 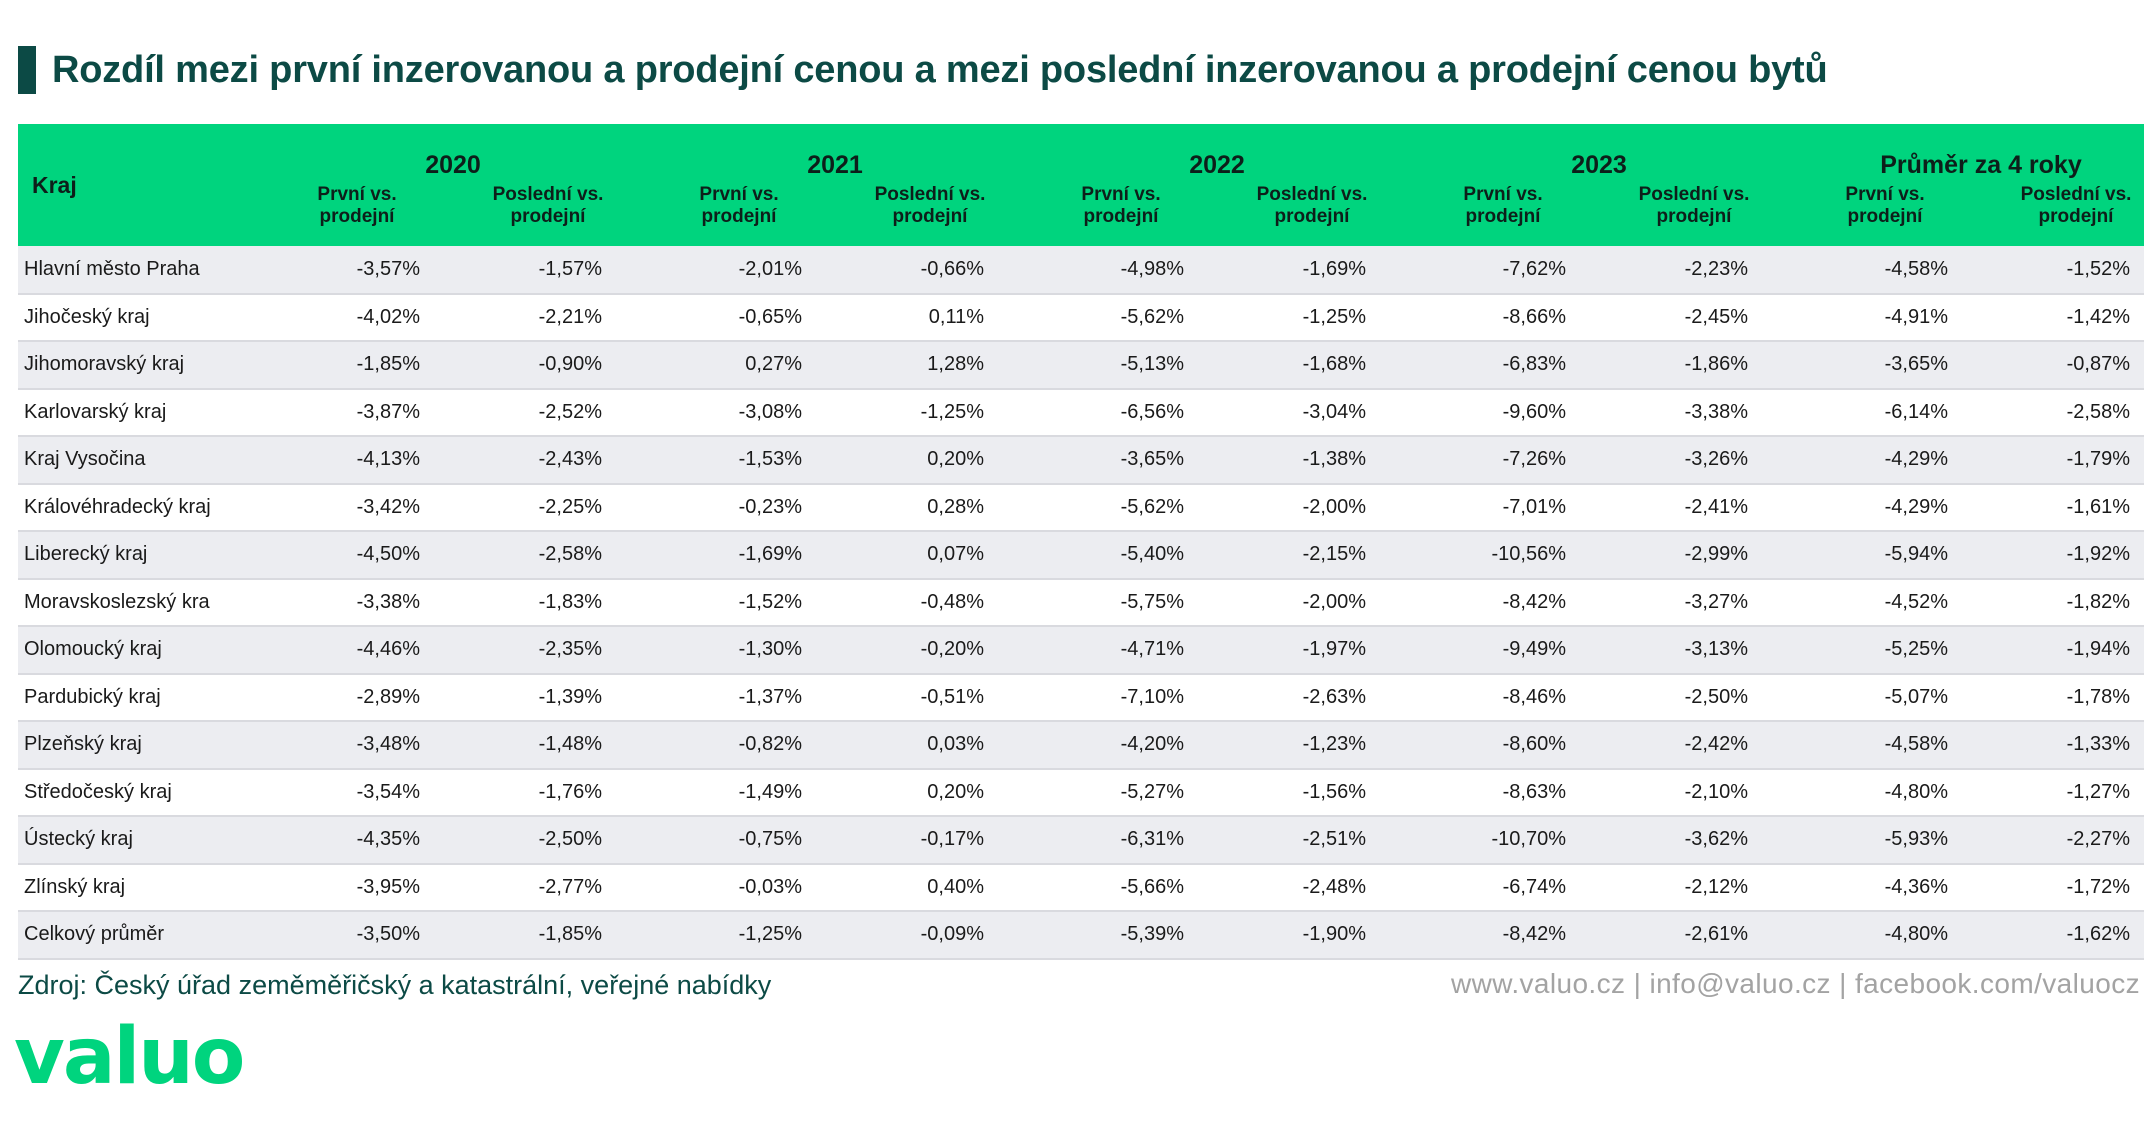 I want to click on value-cell: -5,39%, so click(x=1152, y=934).